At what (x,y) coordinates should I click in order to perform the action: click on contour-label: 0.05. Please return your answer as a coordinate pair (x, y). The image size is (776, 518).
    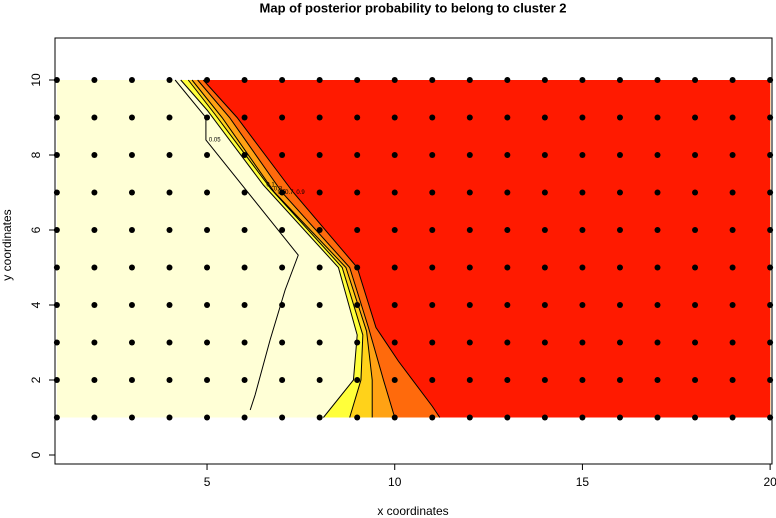
    Looking at the image, I should click on (215, 141).